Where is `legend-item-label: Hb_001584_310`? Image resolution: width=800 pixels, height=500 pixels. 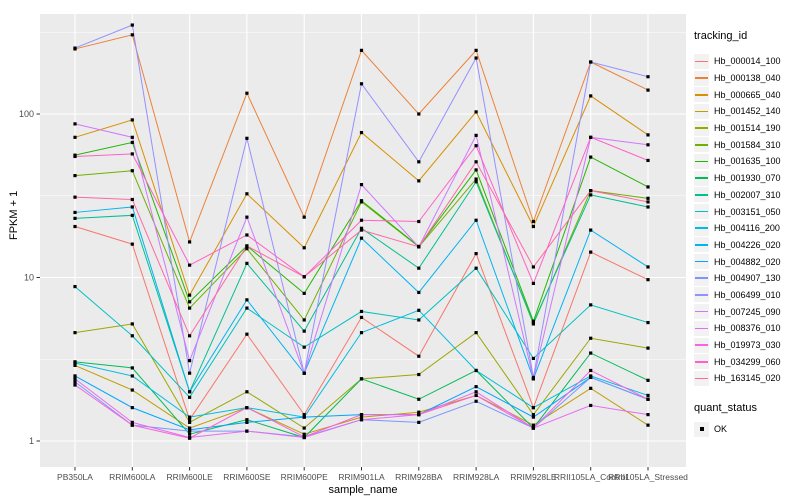
legend-item-label: Hb_001584_310 is located at coordinates (747, 144).